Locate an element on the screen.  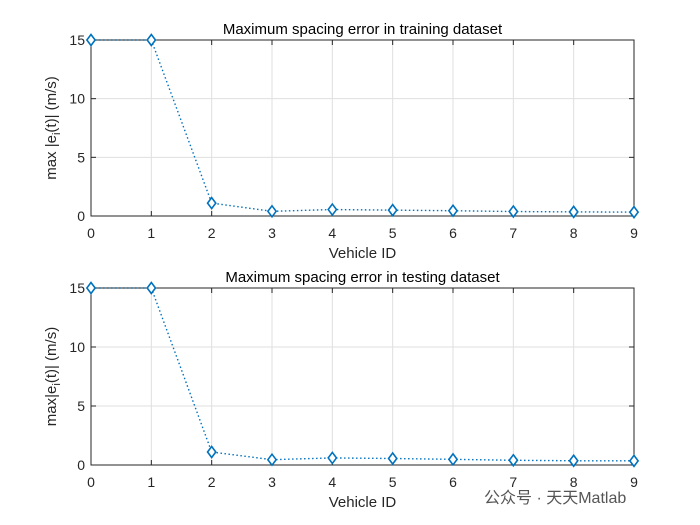
chart-title: Maximum spacing error in testing dataset is located at coordinates (362, 277).